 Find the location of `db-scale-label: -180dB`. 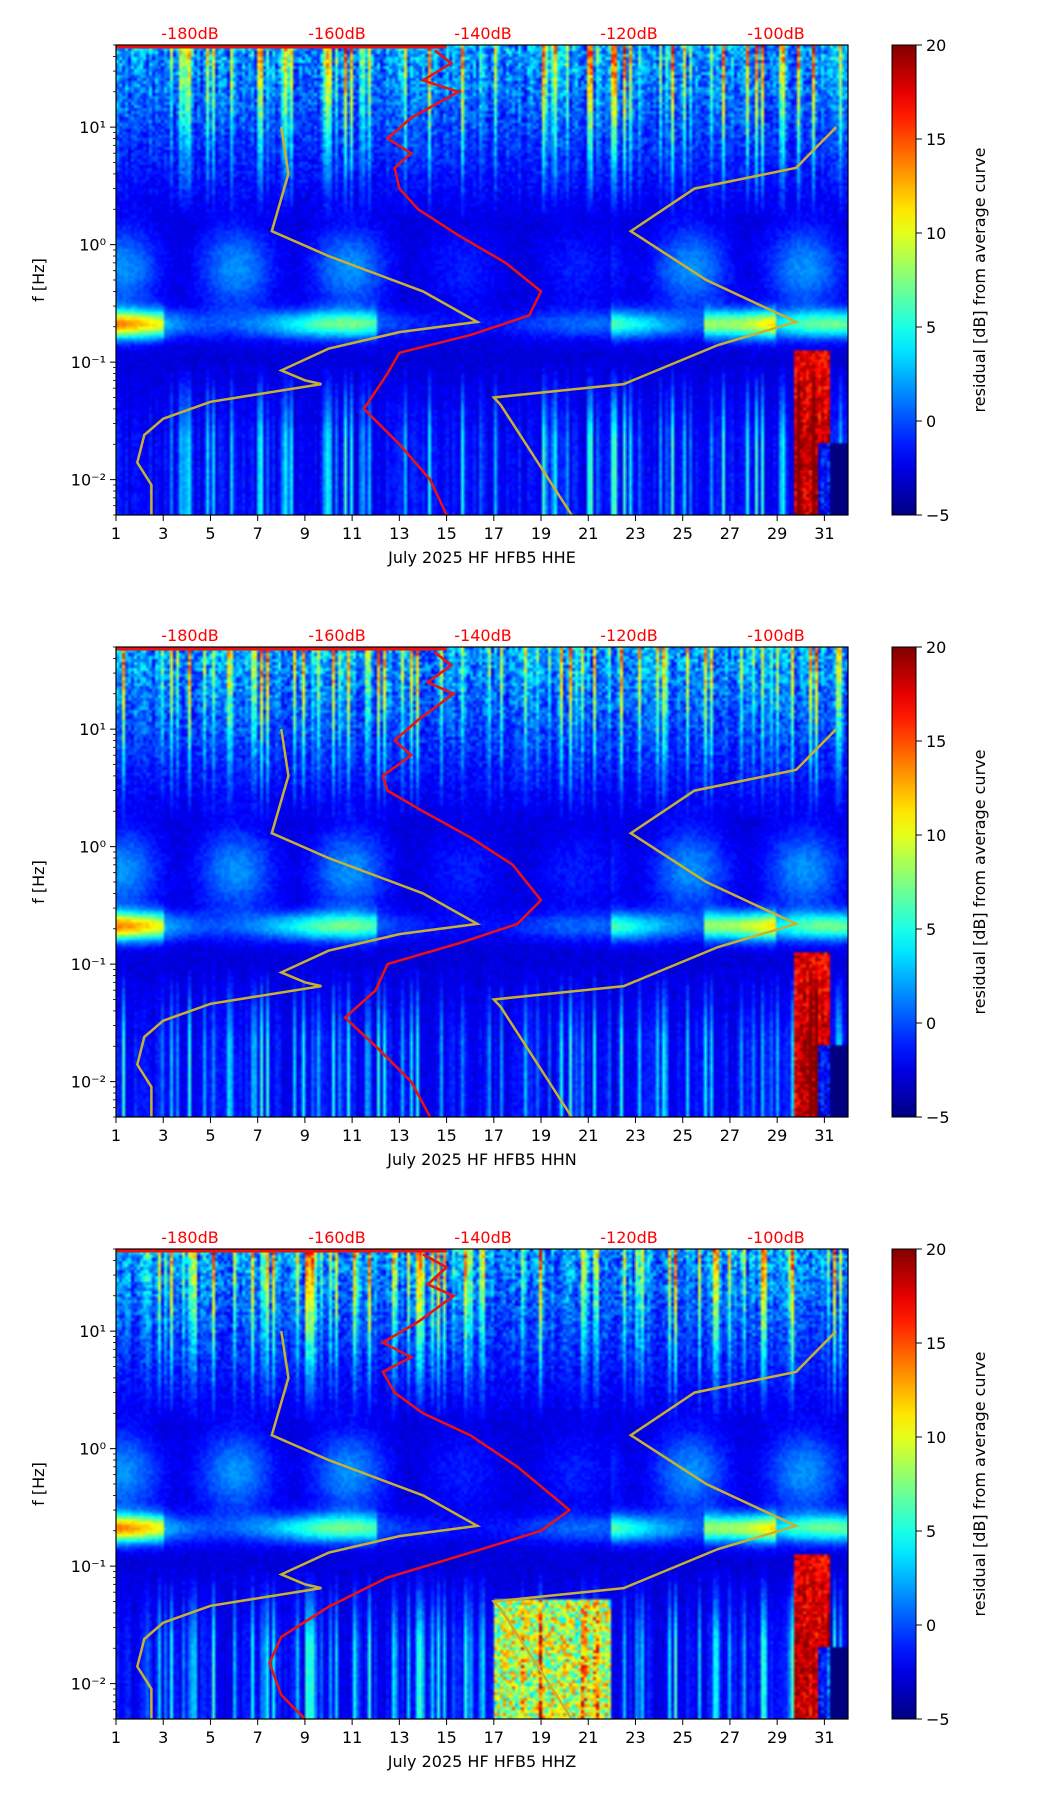

db-scale-label: -180dB is located at coordinates (189, 1237).